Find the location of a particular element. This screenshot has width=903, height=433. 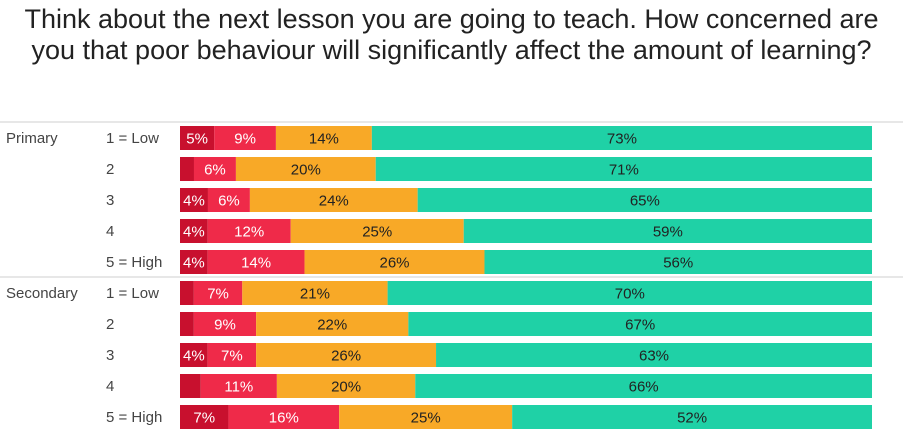

data-label: 56% is located at coordinates (678, 263).